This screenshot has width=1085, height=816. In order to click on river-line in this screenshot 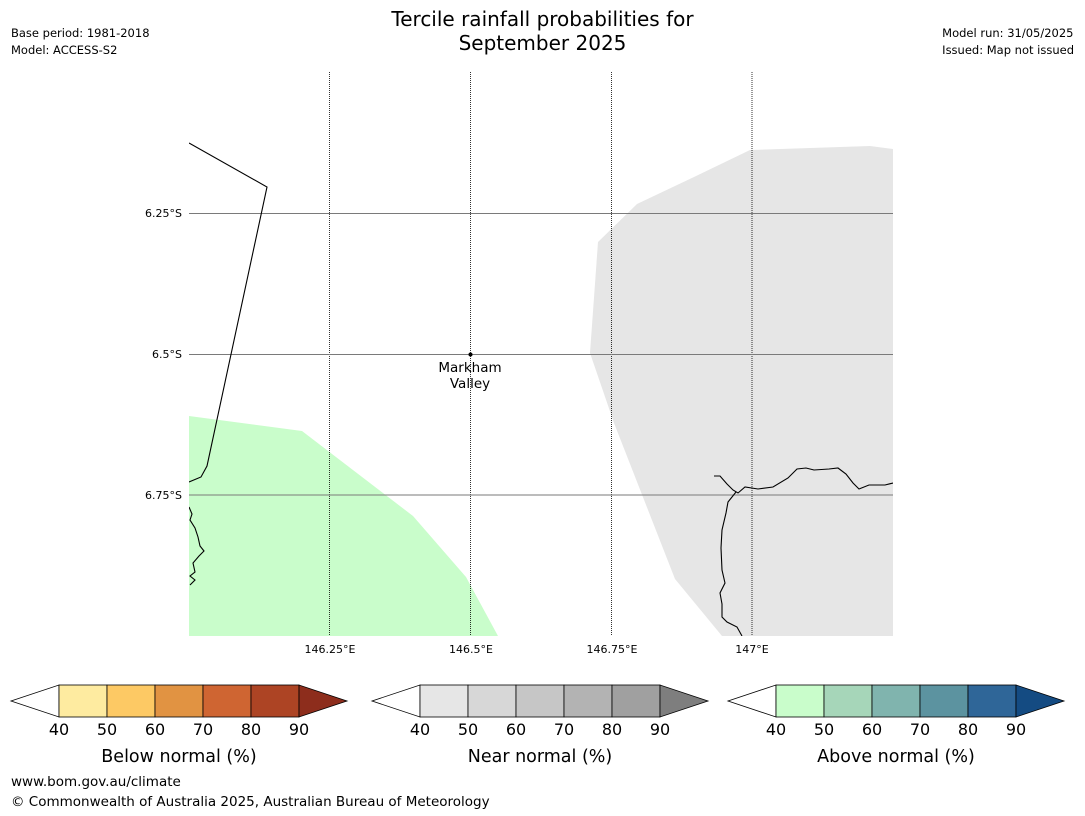, I will do `click(731, 563)`.